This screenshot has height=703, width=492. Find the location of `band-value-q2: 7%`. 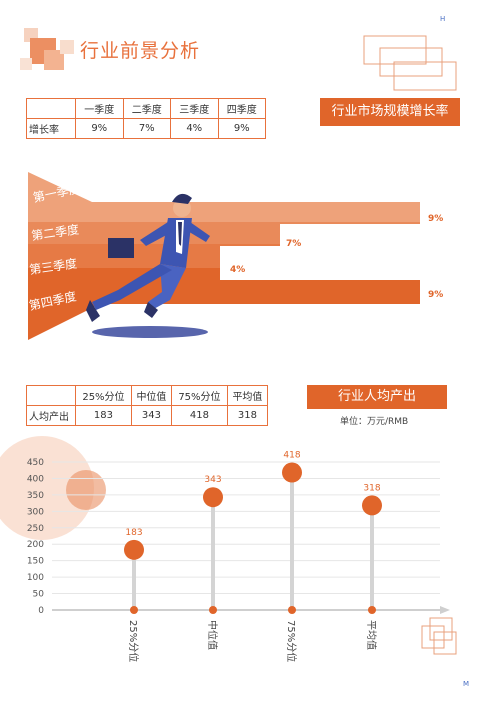

band-value-q2: 7% is located at coordinates (293, 244).